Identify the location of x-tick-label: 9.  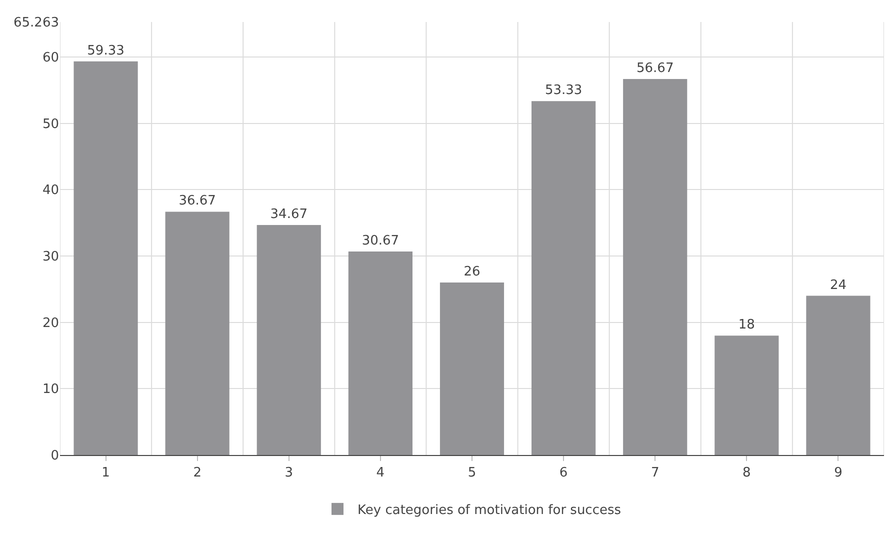
(838, 473).